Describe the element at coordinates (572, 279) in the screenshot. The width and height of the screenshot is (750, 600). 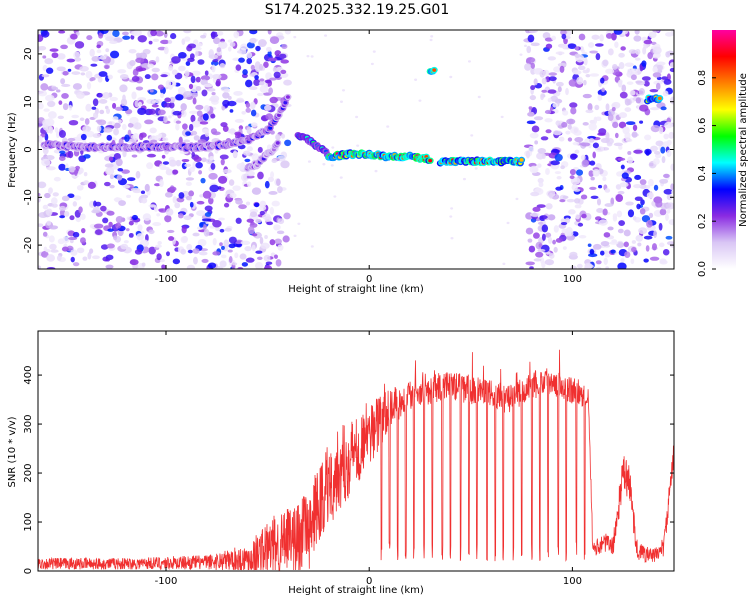
I see `x-tick-label: 100` at that location.